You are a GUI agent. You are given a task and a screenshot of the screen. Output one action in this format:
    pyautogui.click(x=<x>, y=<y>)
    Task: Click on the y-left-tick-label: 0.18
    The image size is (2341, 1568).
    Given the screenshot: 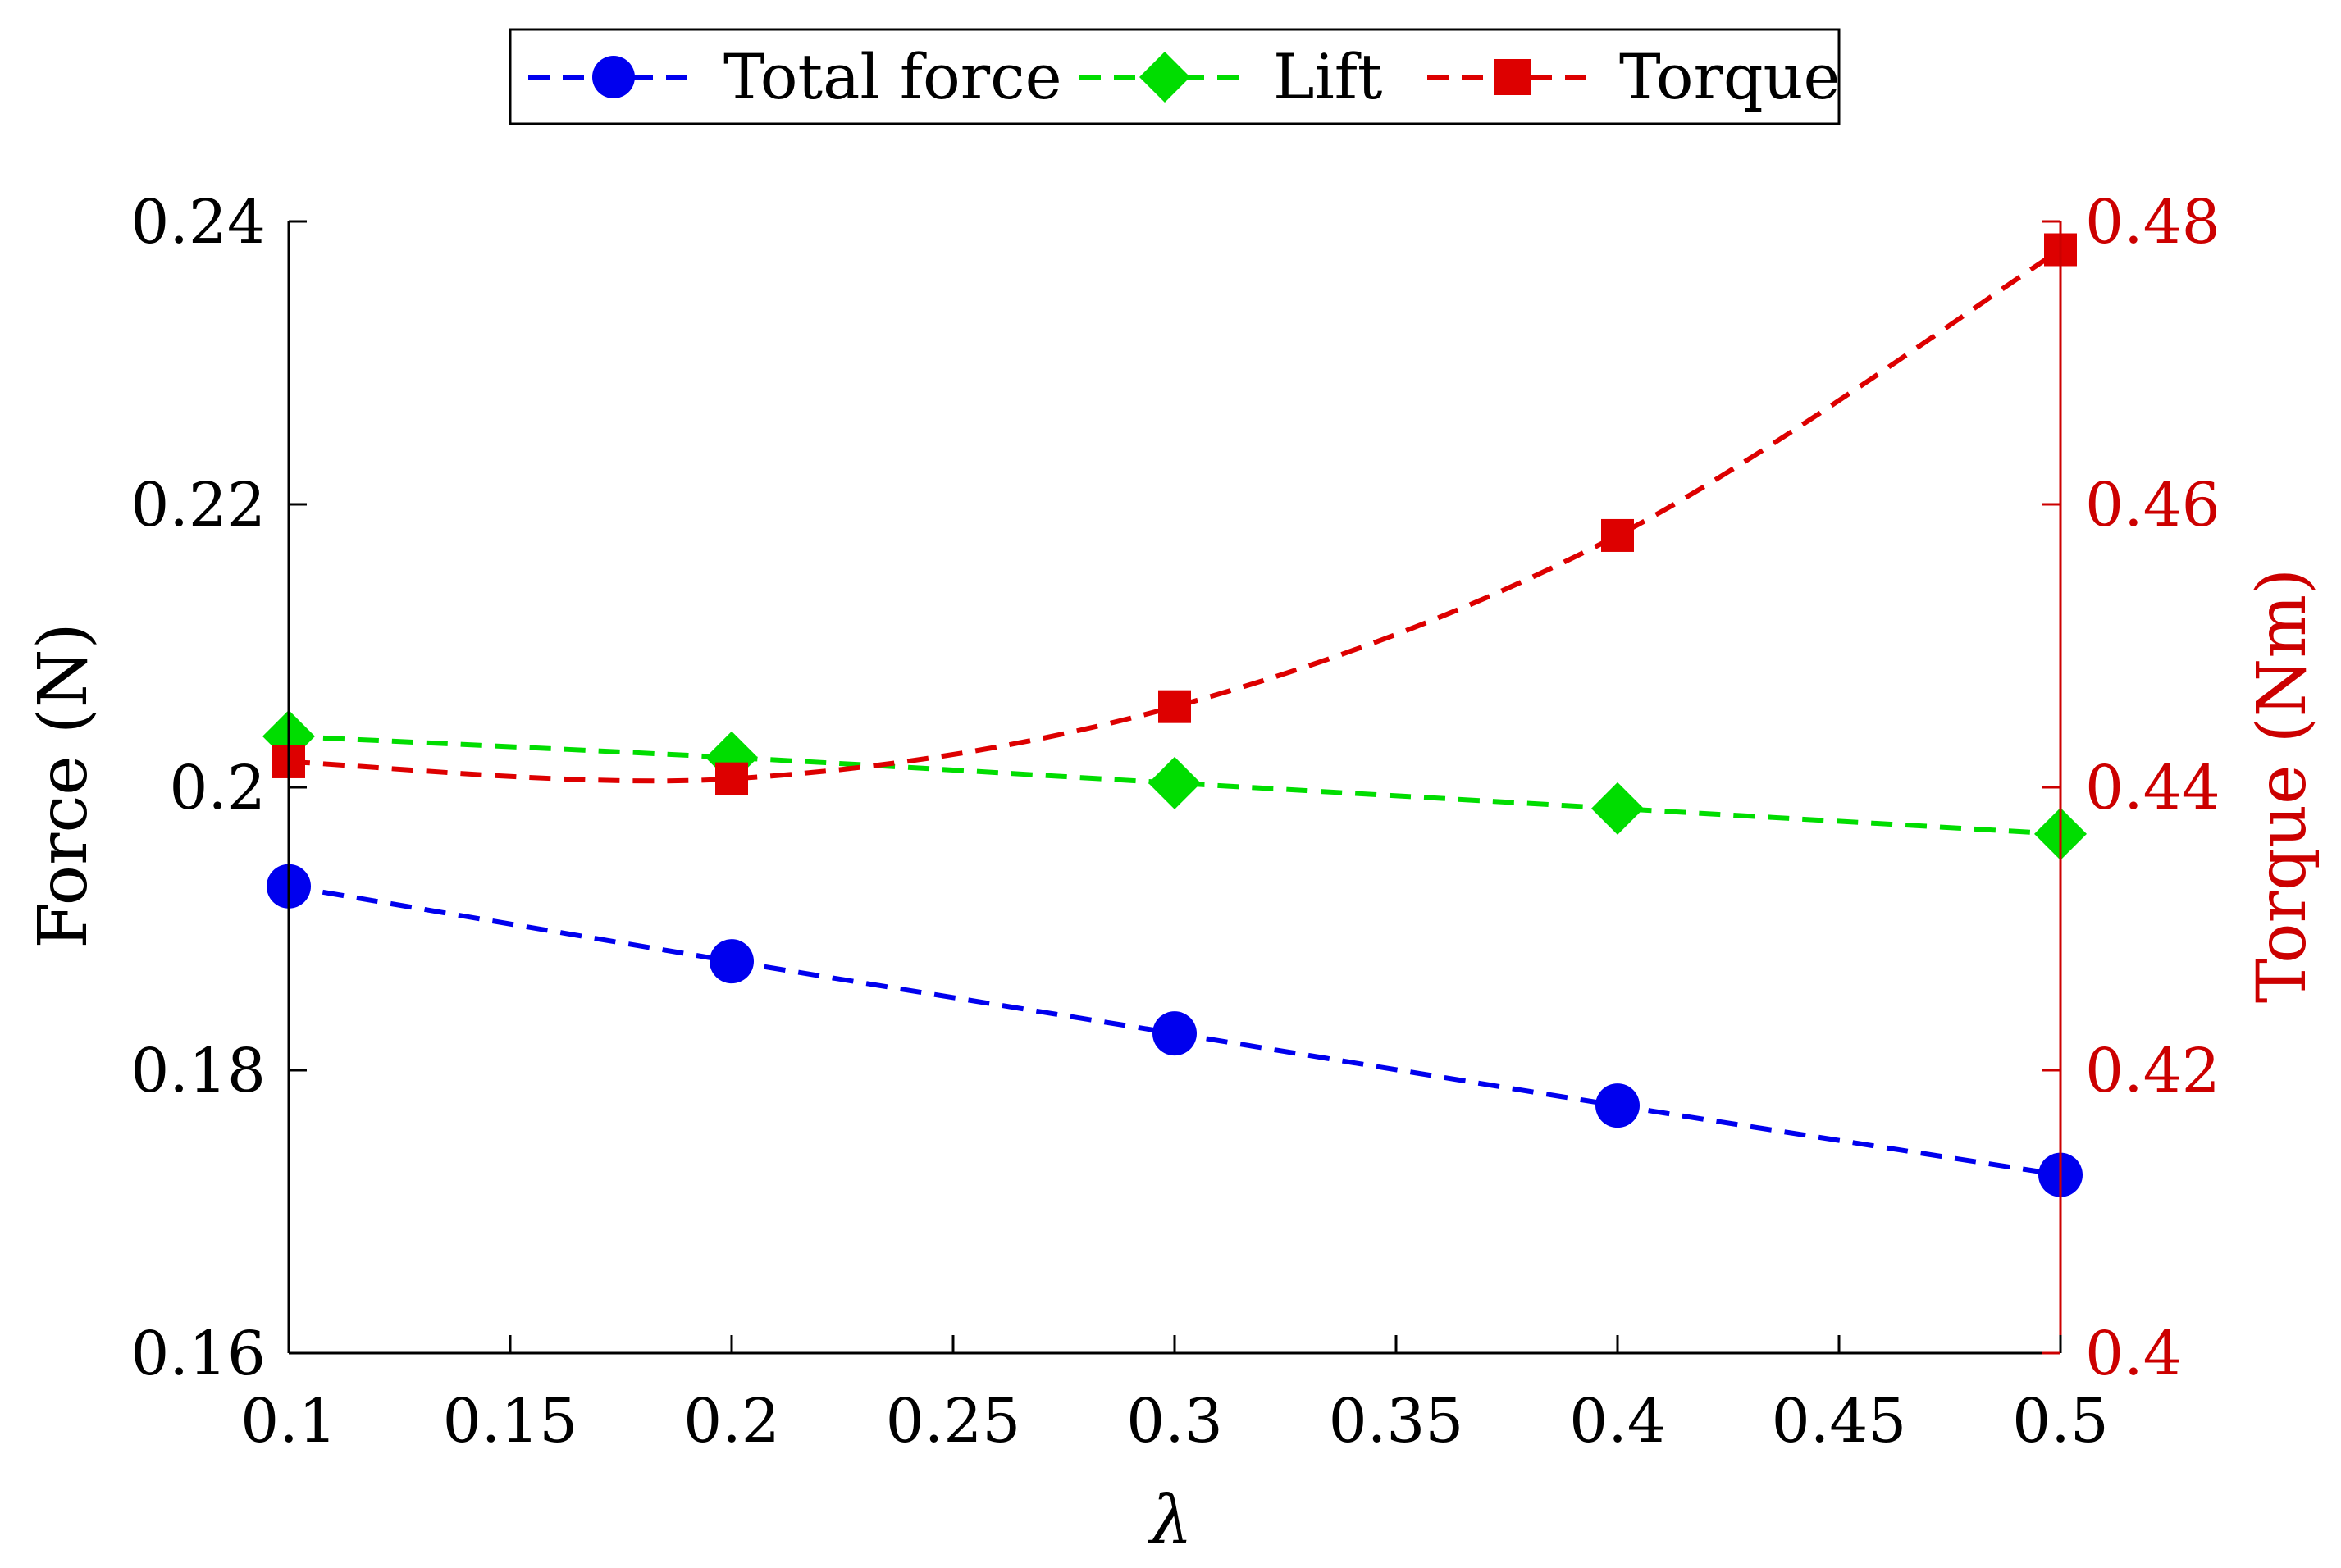 What is the action you would take?
    pyautogui.click(x=198, y=1071)
    